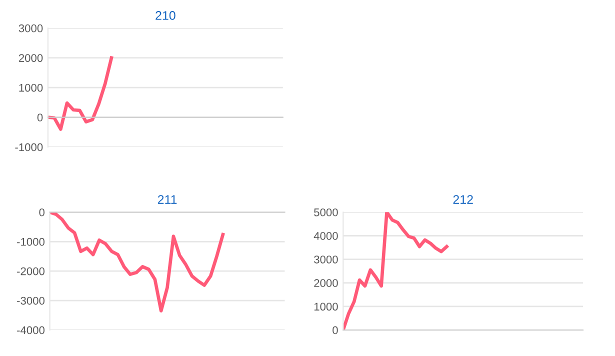  Describe the element at coordinates (326, 212) in the screenshot. I see `y-tick-label: 5000` at that location.